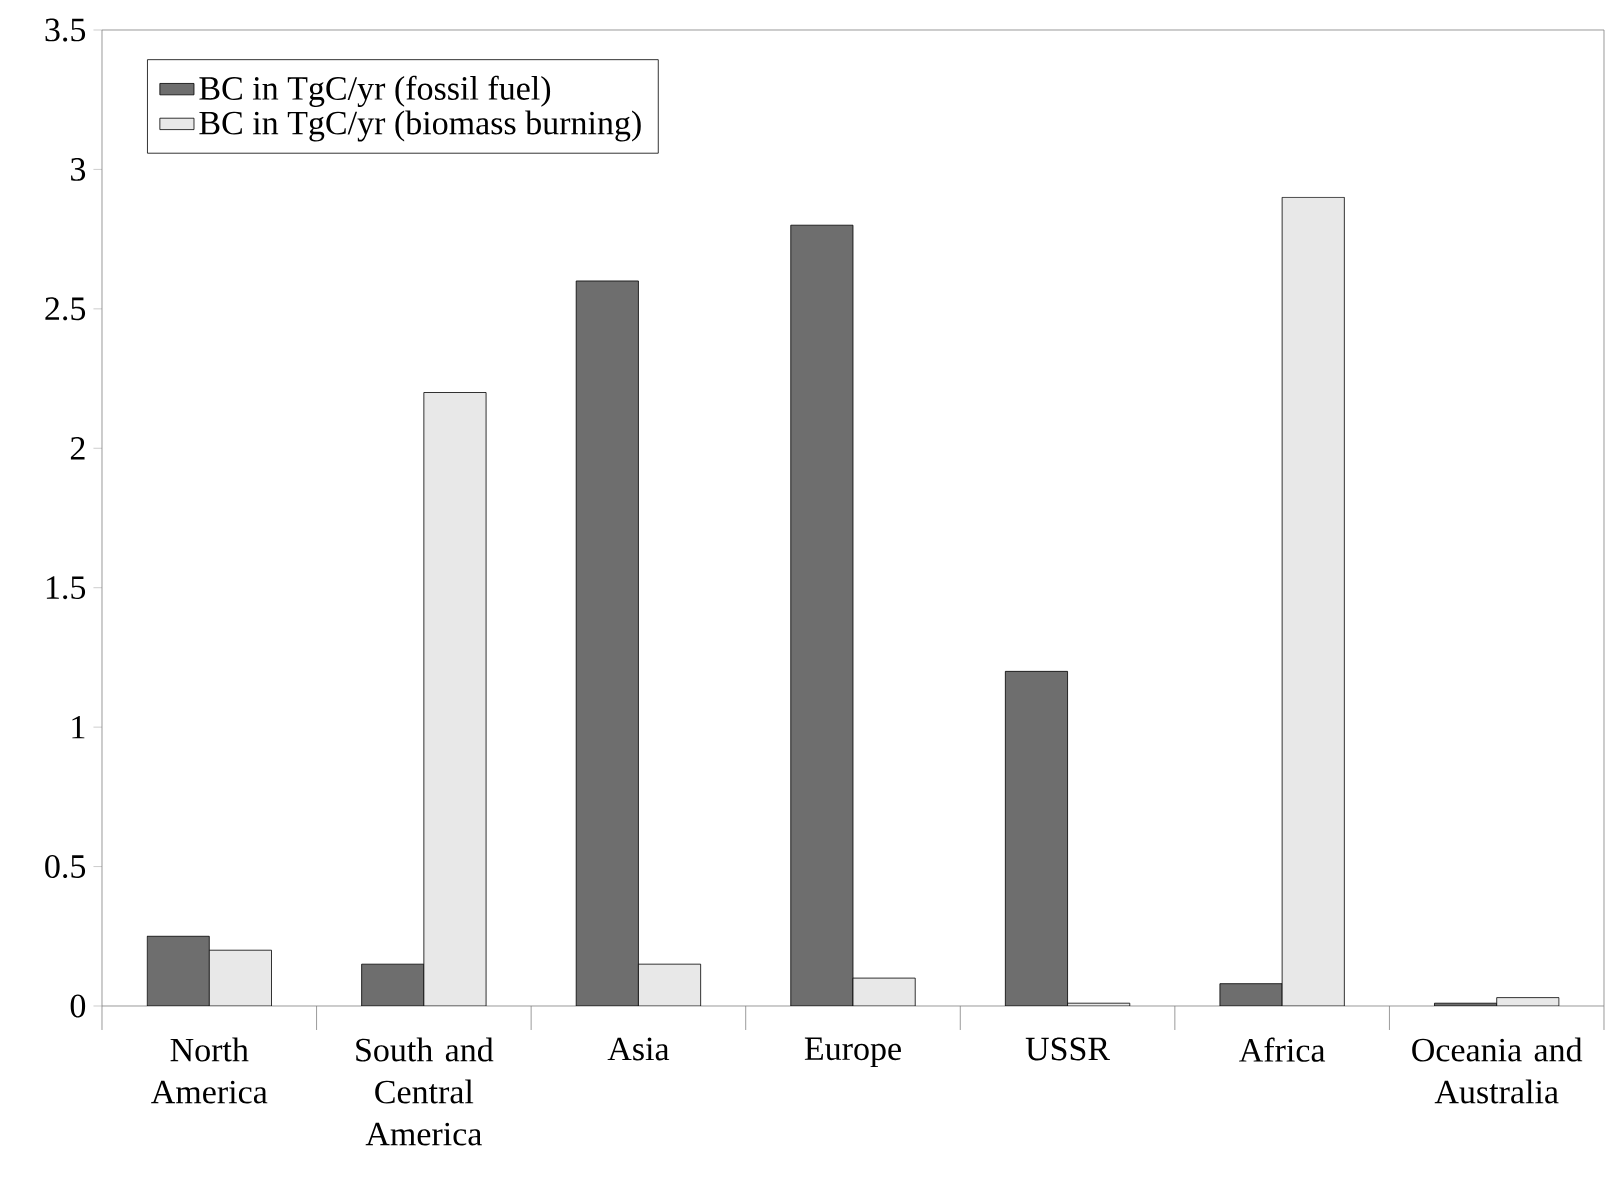  What do you see at coordinates (65, 30) in the screenshot?
I see `y-tick-label: 3.5` at bounding box center [65, 30].